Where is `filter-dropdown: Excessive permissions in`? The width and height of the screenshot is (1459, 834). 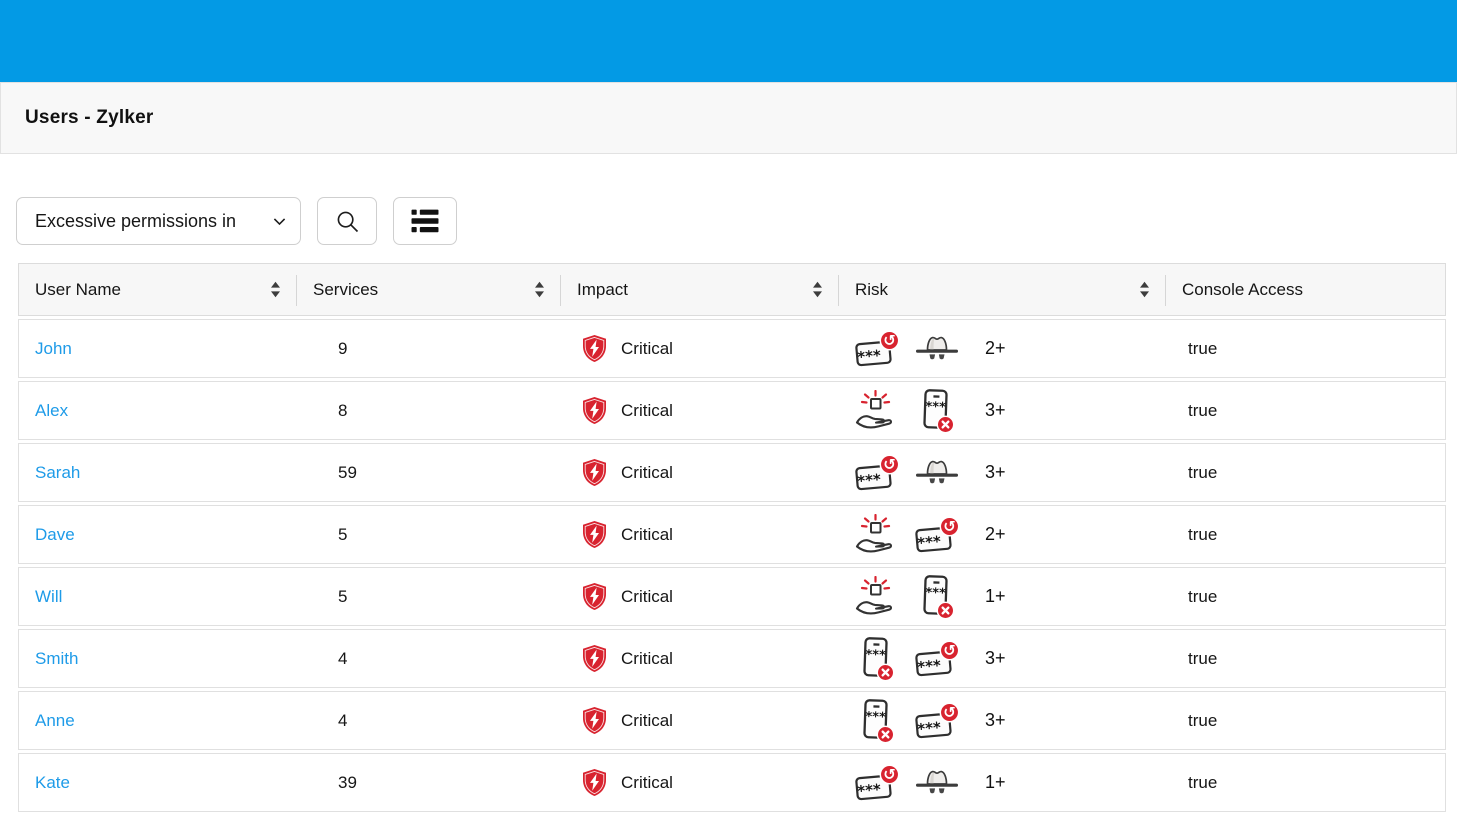 filter-dropdown: Excessive permissions in is located at coordinates (158, 221).